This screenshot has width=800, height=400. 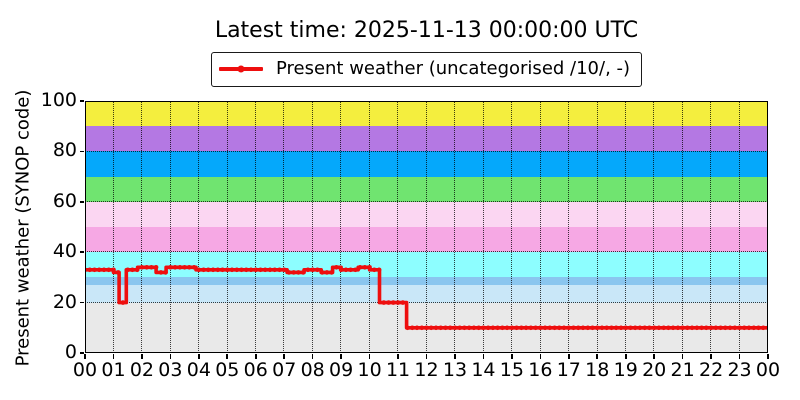 What do you see at coordinates (625, 370) in the screenshot?
I see `x-tick-label: 19` at bounding box center [625, 370].